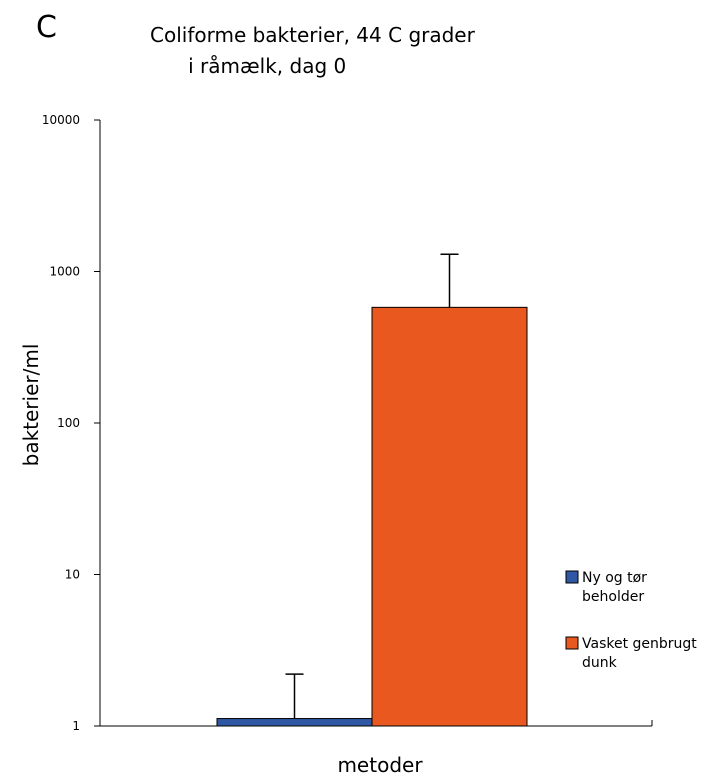  What do you see at coordinates (46, 27) in the screenshot?
I see `panel-letter: C` at bounding box center [46, 27].